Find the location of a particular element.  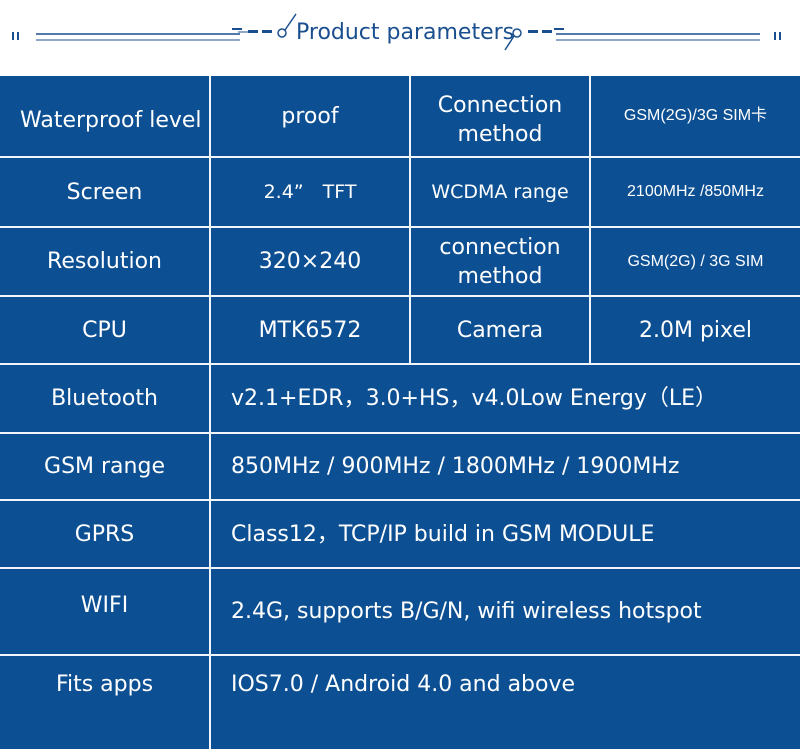

param-label-connection-method-2: connection method is located at coordinates (500, 261).